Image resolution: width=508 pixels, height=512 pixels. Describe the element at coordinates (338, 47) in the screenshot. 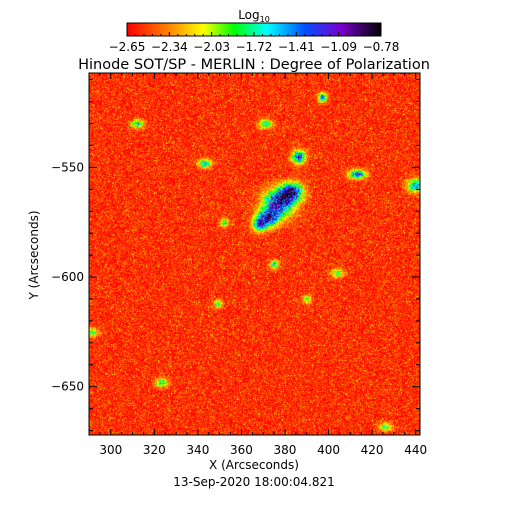

I see `colorbar-tick-label: −1.09` at that location.